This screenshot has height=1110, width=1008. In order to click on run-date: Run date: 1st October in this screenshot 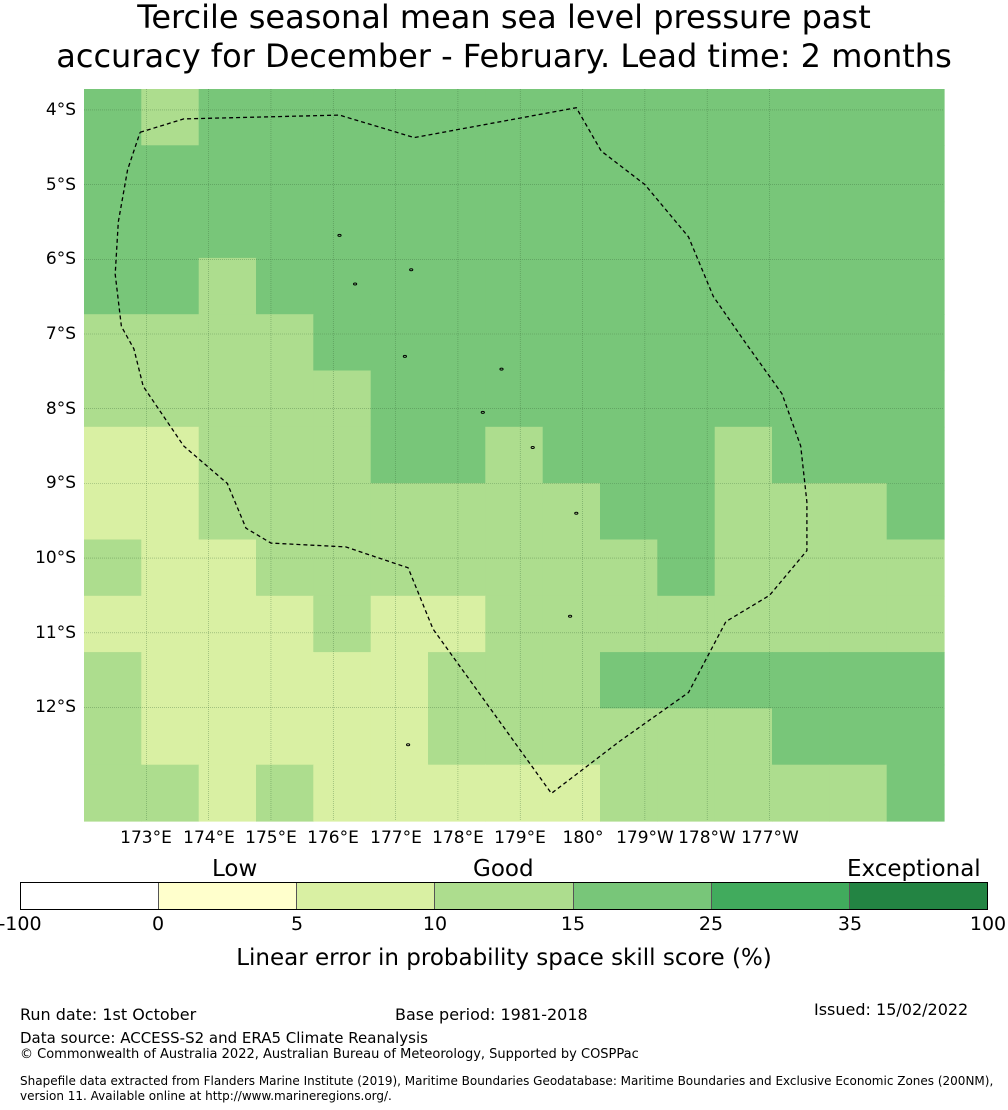, I will do `click(108, 1014)`.